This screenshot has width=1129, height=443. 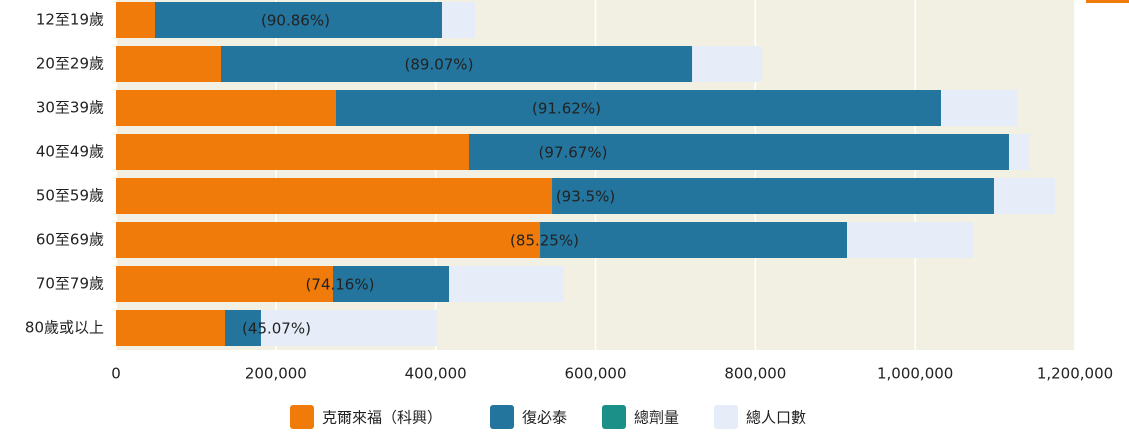 I want to click on legend-label: 總劑量, so click(x=656, y=418).